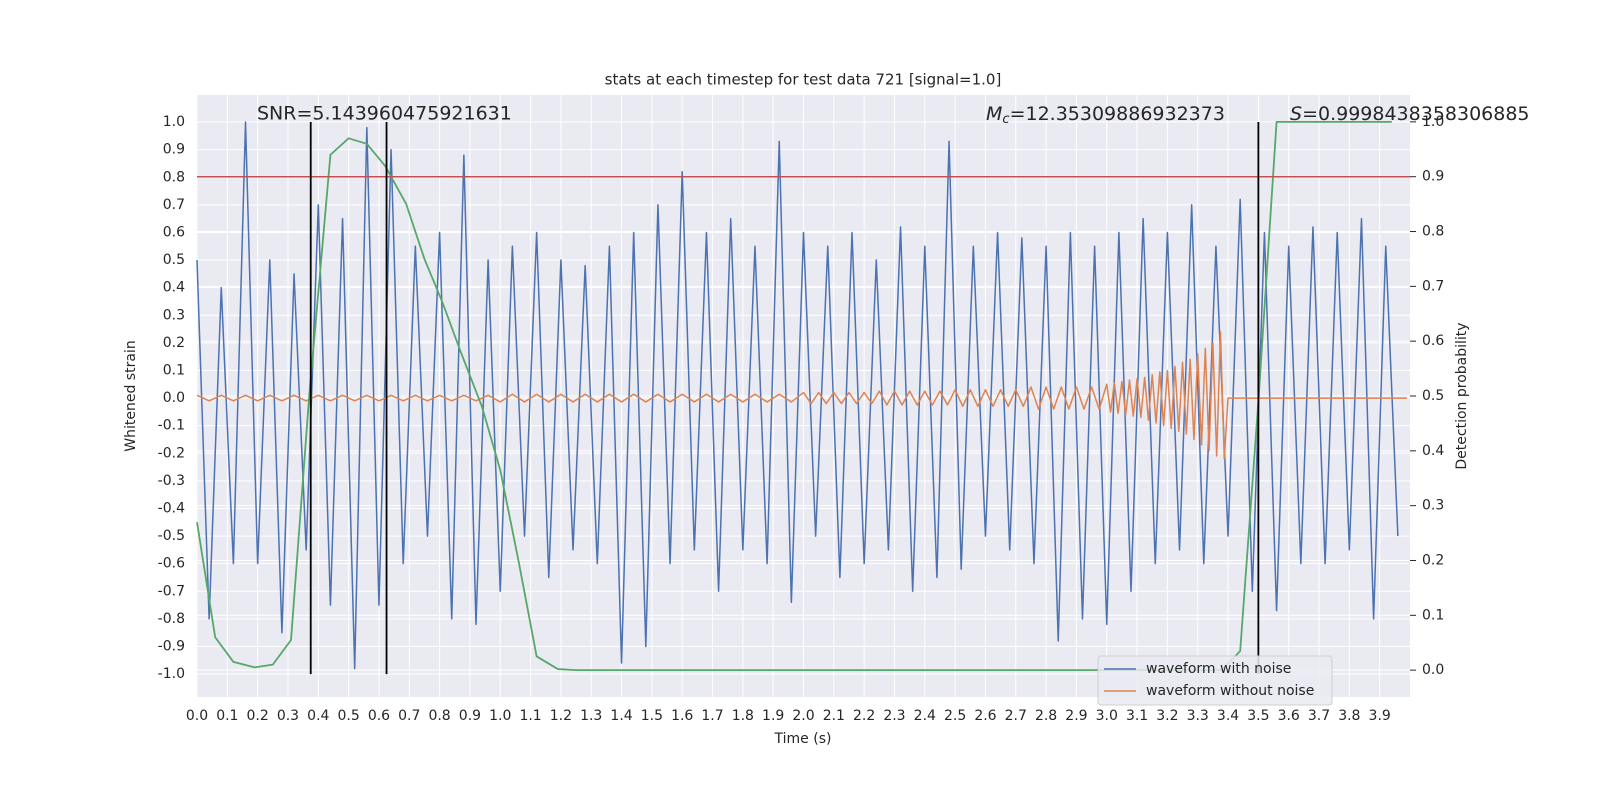 Image resolution: width=1600 pixels, height=800 pixels. Describe the element at coordinates (1319, 716) in the screenshot. I see `x-tick-label: 3.7` at that location.